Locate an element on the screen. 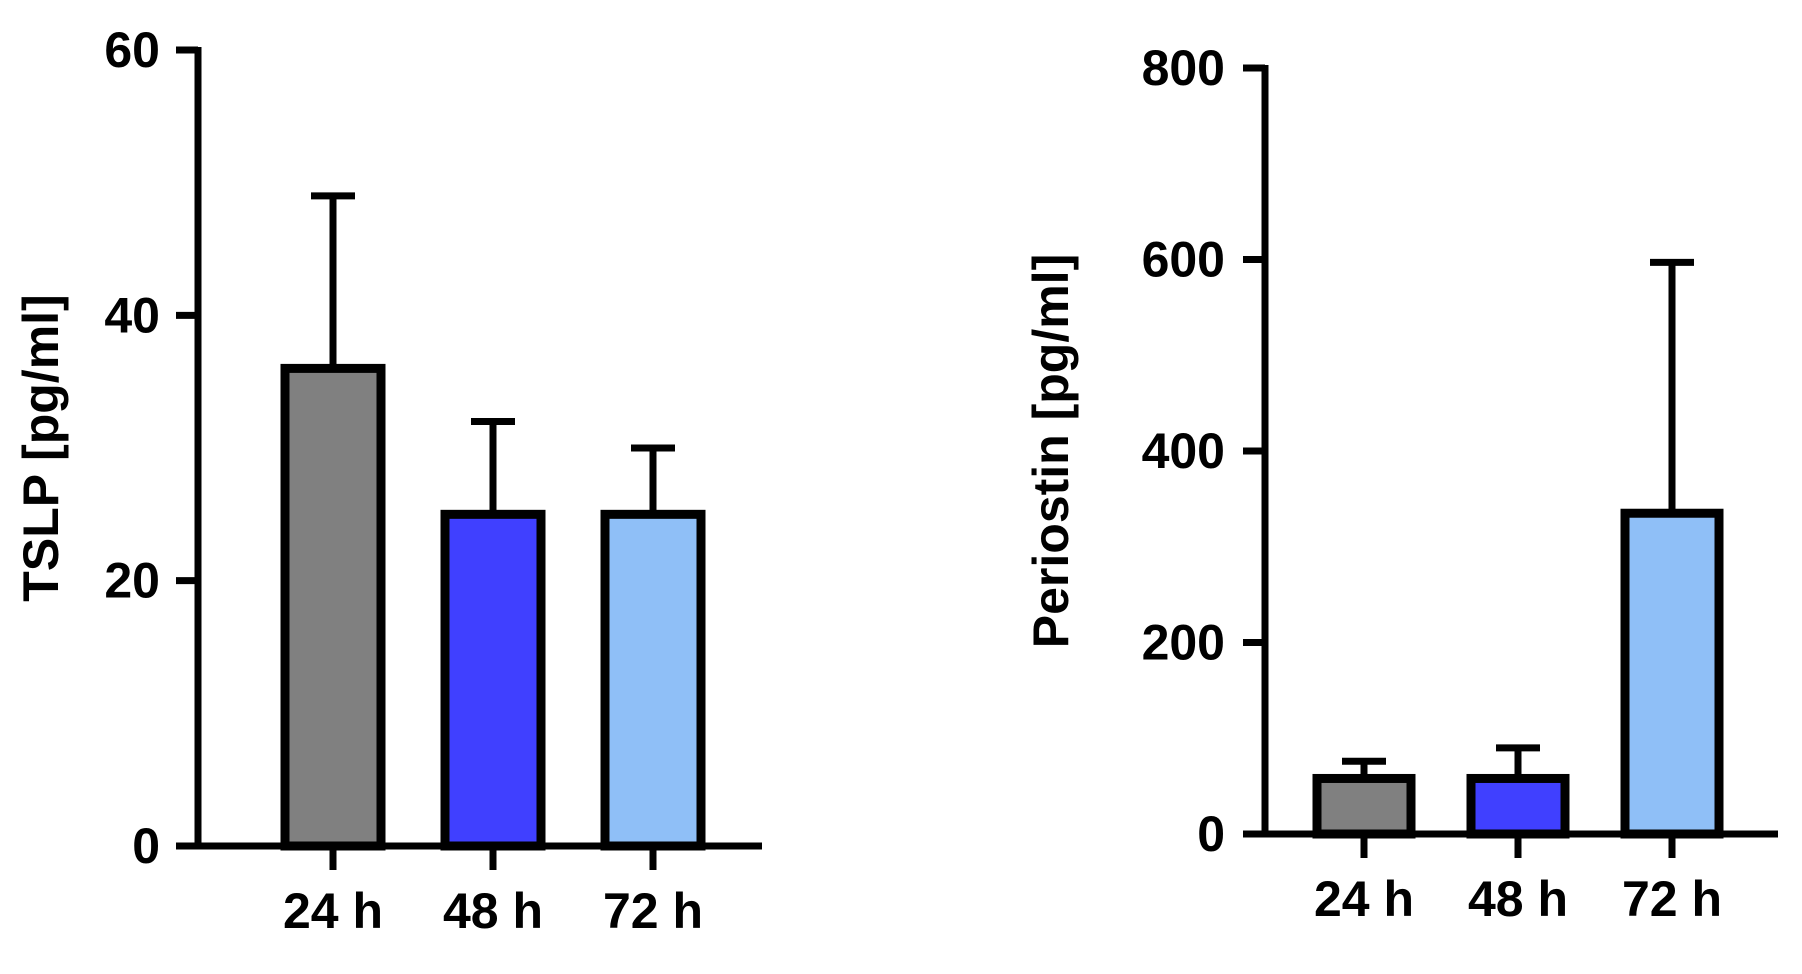 The image size is (1802, 974). y-tick-label-2: 400 is located at coordinates (1183, 451).